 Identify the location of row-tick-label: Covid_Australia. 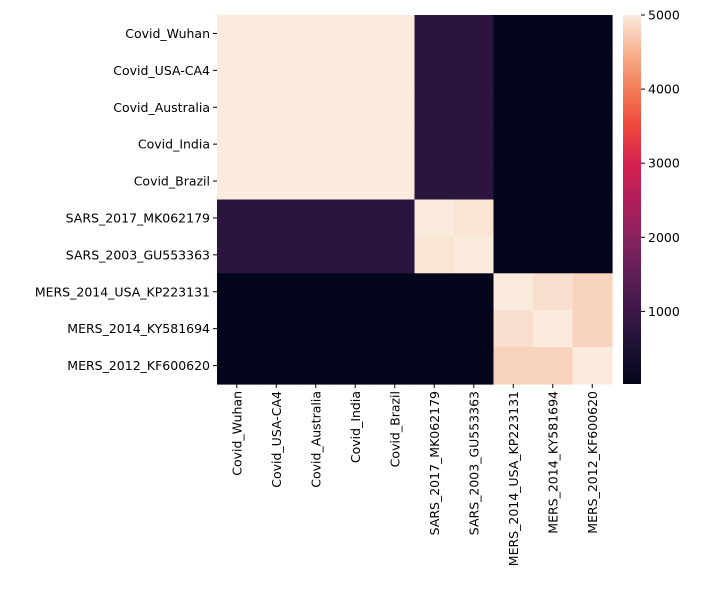
(161, 107).